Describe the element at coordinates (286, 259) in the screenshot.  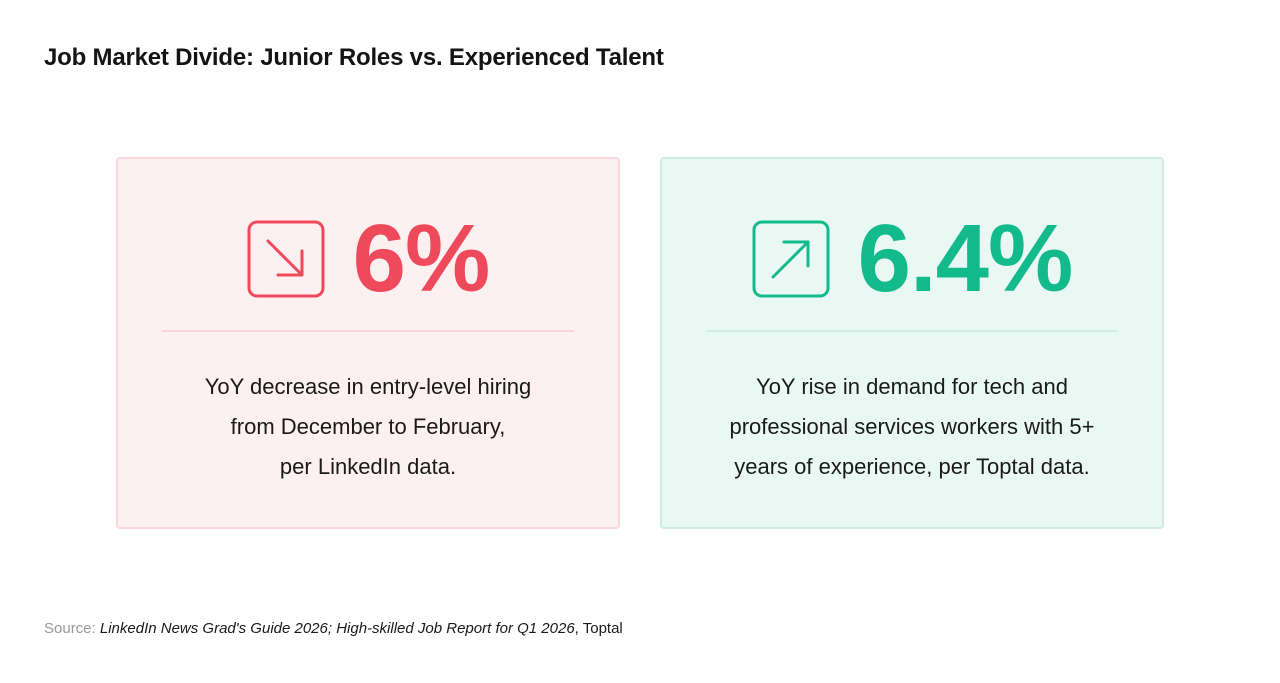
I see `arrow-down-right-icon` at that location.